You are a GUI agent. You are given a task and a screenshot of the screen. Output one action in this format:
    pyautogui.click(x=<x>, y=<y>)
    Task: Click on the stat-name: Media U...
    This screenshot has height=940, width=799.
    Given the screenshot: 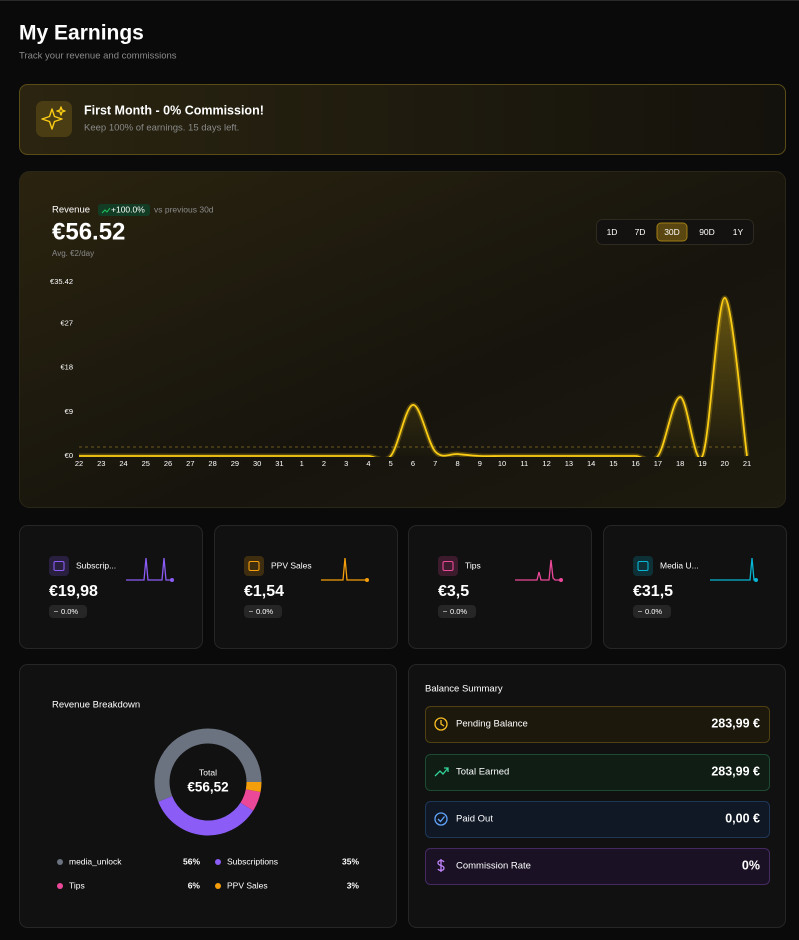 What is the action you would take?
    pyautogui.click(x=679, y=565)
    